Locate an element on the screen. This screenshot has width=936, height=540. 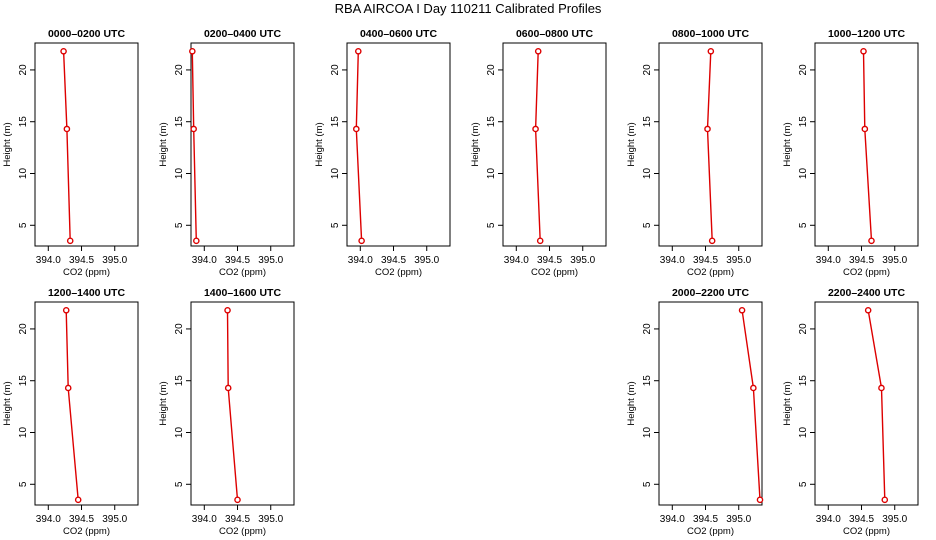
chart-title: 0800–1000 UTC is located at coordinates (710, 34).